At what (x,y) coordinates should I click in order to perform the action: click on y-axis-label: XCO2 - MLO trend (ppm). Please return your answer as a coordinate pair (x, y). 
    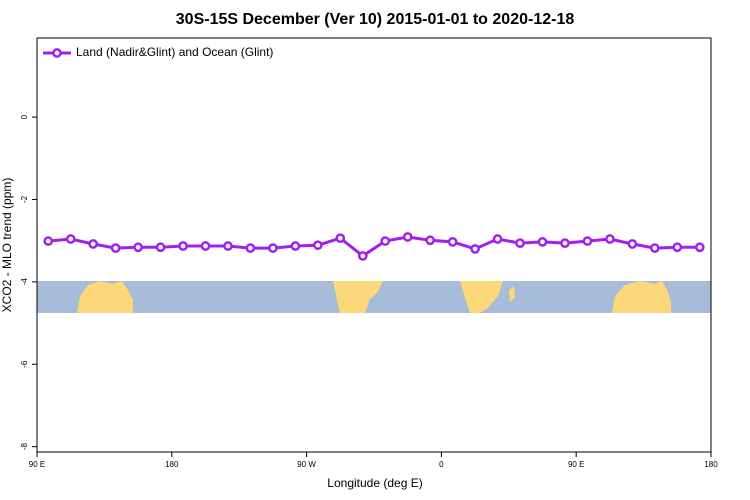
    Looking at the image, I should click on (7, 245).